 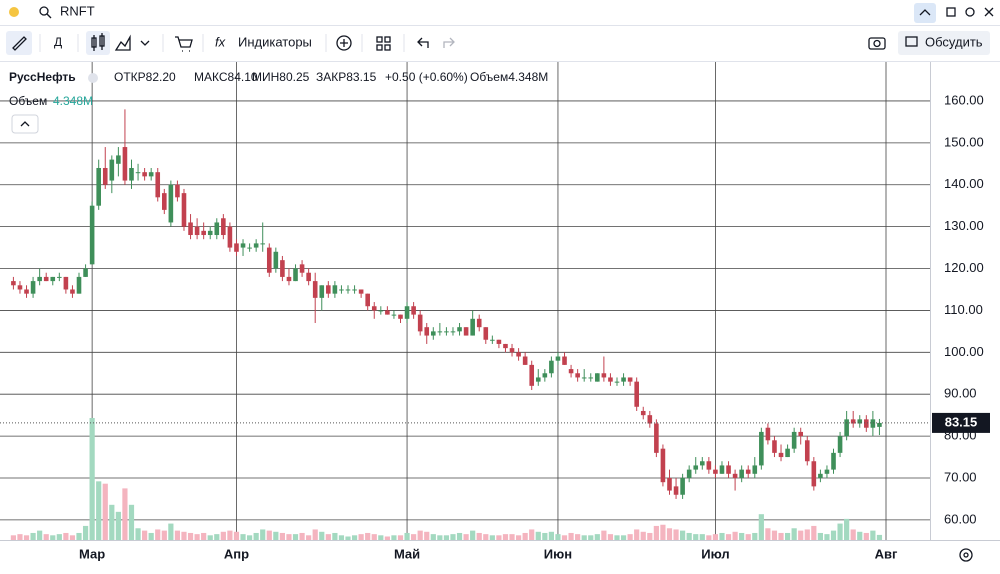 I want to click on area-icon, so click(x=122, y=42).